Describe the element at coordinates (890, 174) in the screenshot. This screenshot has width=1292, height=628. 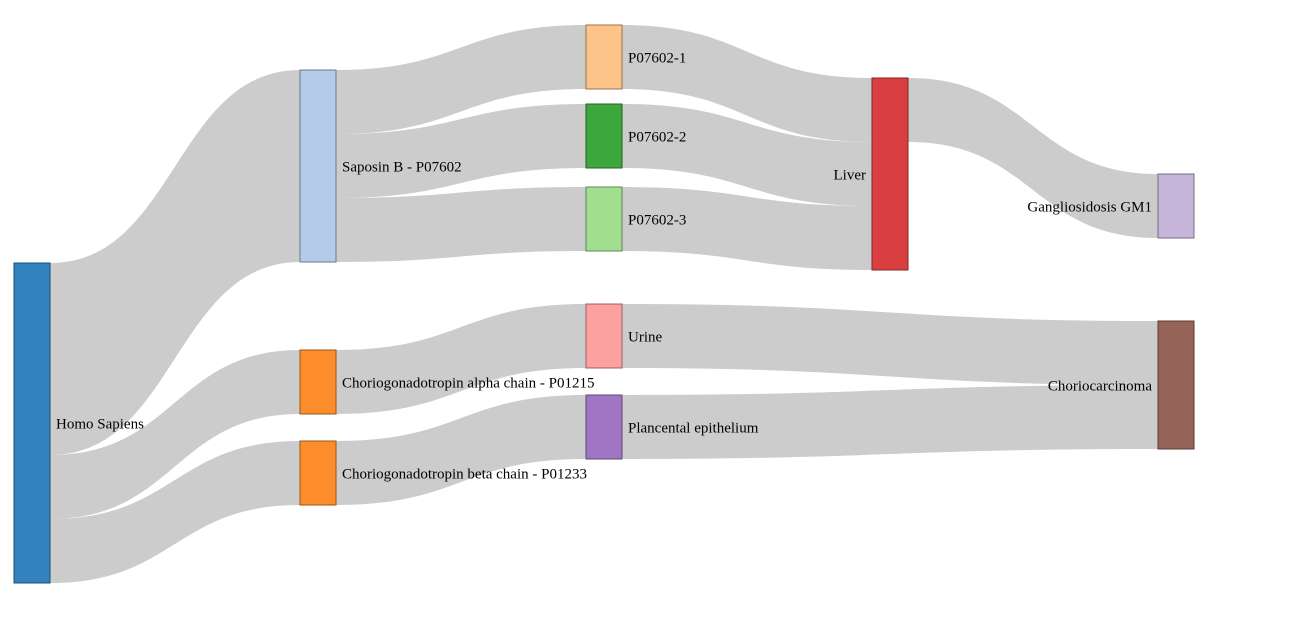
I see `node-rect-liver` at that location.